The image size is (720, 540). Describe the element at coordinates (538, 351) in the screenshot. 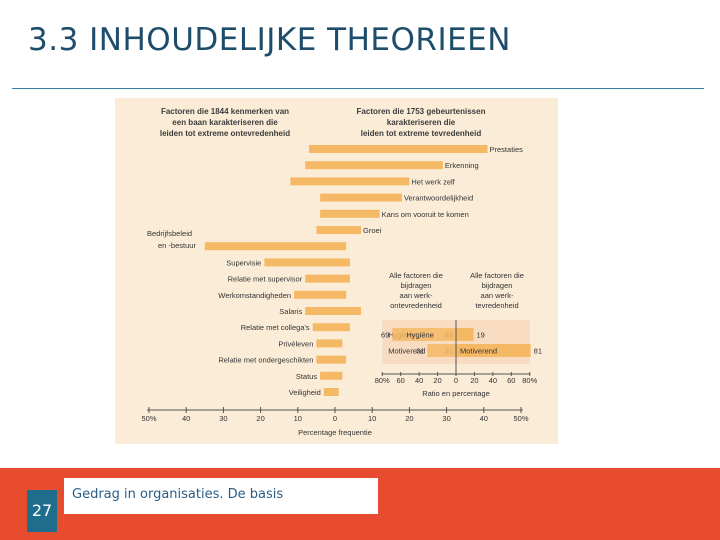

I see `inset-value-satisfaction: 81` at that location.